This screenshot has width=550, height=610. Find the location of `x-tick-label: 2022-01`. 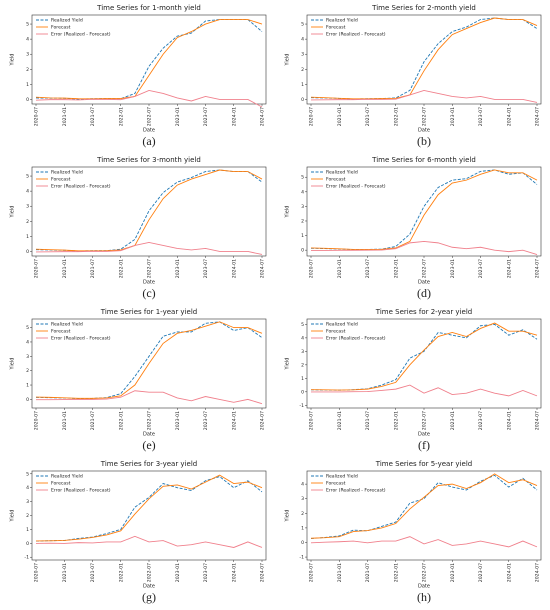

x-tick-label: 2022-01 is located at coordinates (396, 420).